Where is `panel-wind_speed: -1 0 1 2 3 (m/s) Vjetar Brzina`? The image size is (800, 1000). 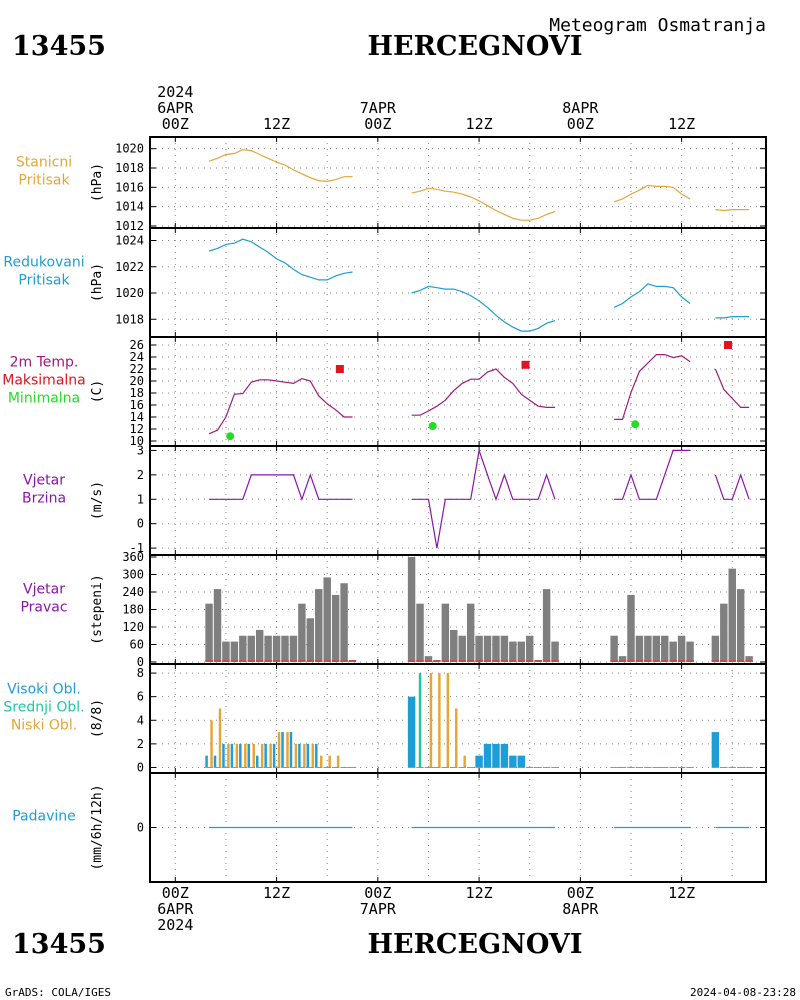
panel-wind_speed: -1 0 1 2 3 (m/s) Vjetar Brzina is located at coordinates (394, 499).